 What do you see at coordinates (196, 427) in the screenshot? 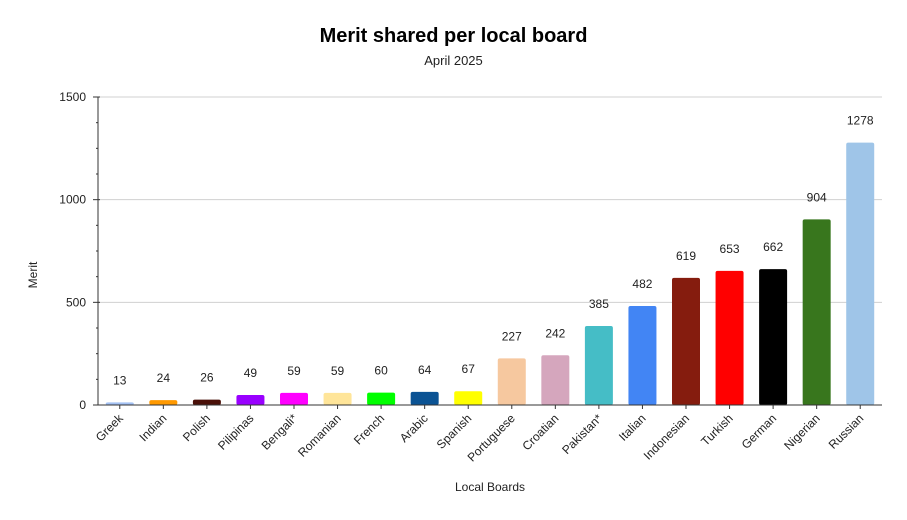
I see `x-tick-label: Polish` at bounding box center [196, 427].